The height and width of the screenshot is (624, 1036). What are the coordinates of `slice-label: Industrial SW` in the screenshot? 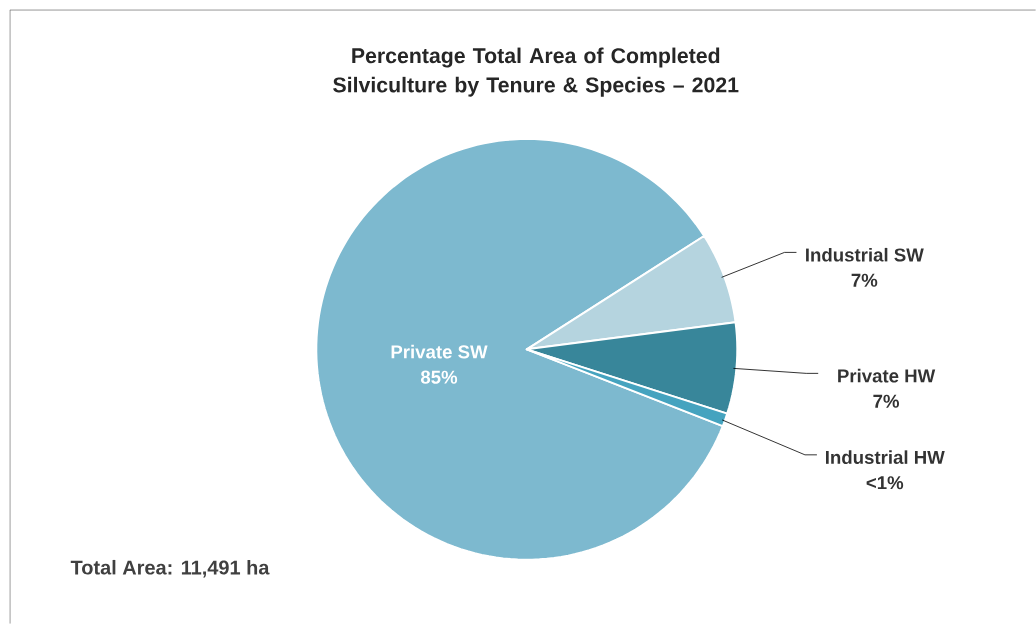 It's located at (865, 254).